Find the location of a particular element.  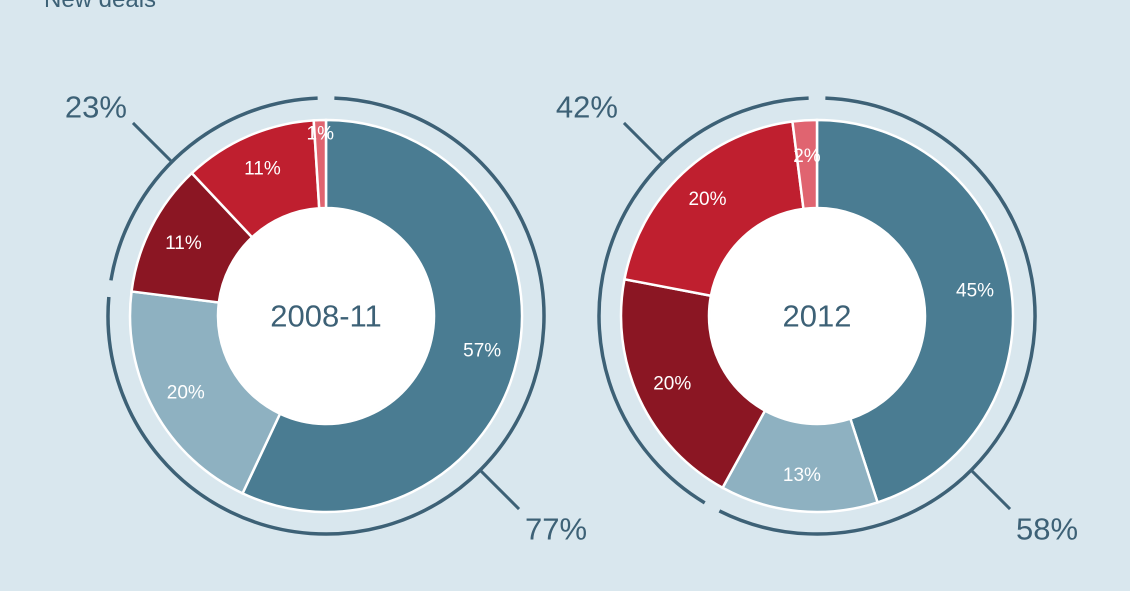

donut-1-slice-label-2: 20% is located at coordinates (672, 384).